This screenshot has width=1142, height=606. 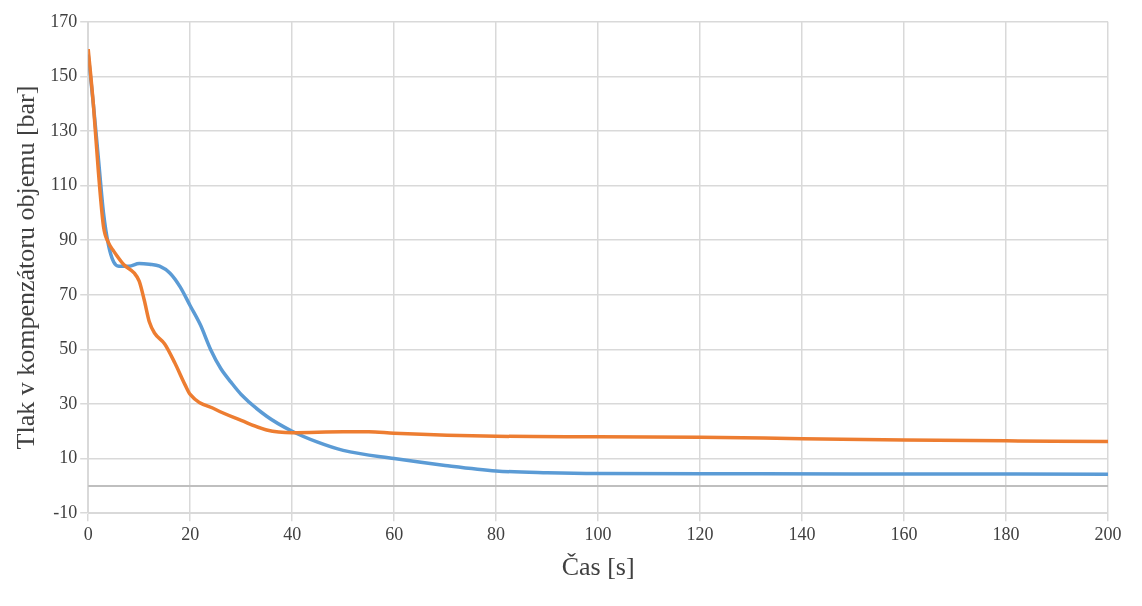 What do you see at coordinates (68, 457) in the screenshot?
I see `y-tick-label: 10` at bounding box center [68, 457].